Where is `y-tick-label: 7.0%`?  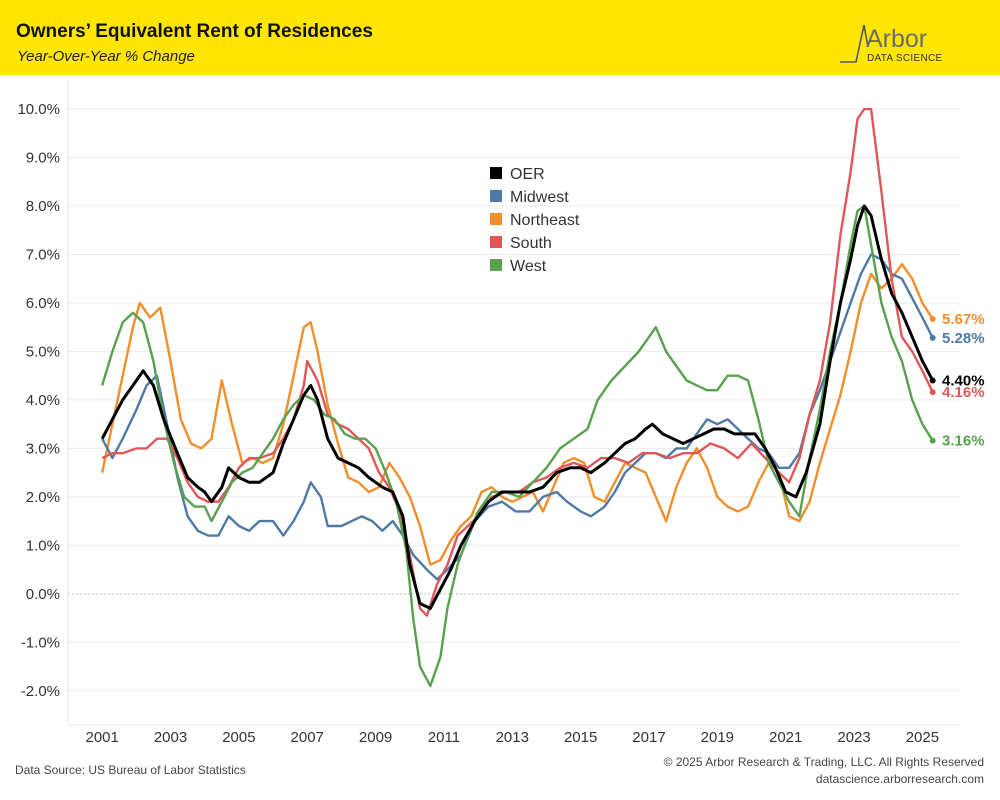 y-tick-label: 7.0% is located at coordinates (43, 255).